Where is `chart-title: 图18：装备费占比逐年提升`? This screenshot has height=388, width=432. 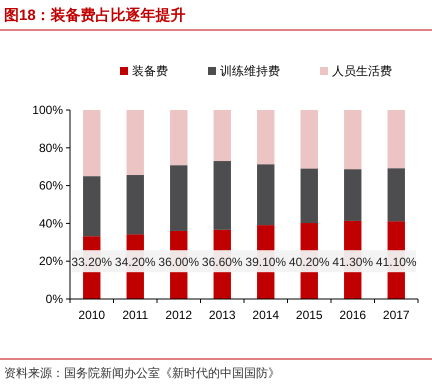 chart-title: 图18：装备费占比逐年提升 is located at coordinates (95, 15).